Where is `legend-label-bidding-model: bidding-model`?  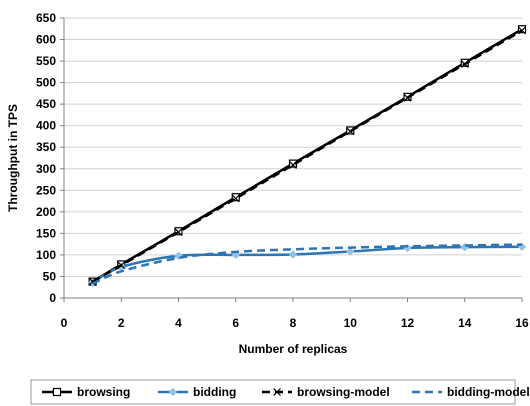
legend-label-bidding-model: bidding-model is located at coordinates (488, 392).